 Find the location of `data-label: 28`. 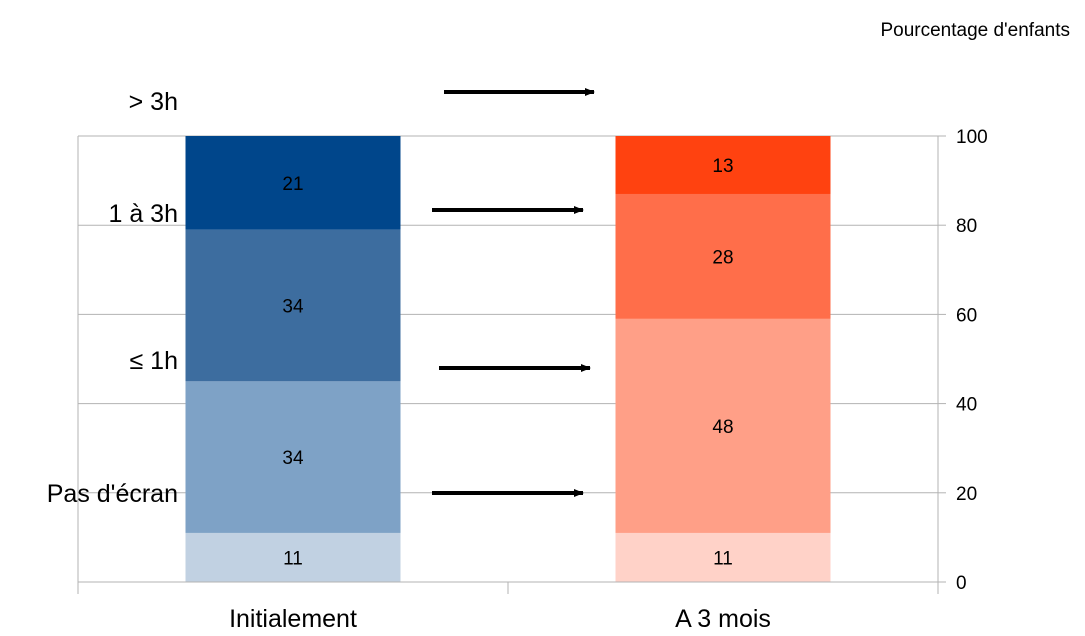

data-label: 28 is located at coordinates (722, 257).